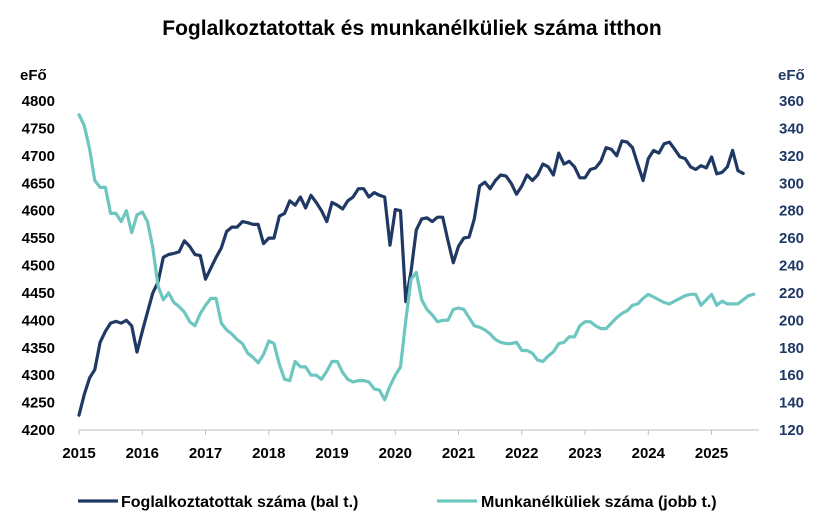  I want to click on y-right-tick-label: 120, so click(791, 430).